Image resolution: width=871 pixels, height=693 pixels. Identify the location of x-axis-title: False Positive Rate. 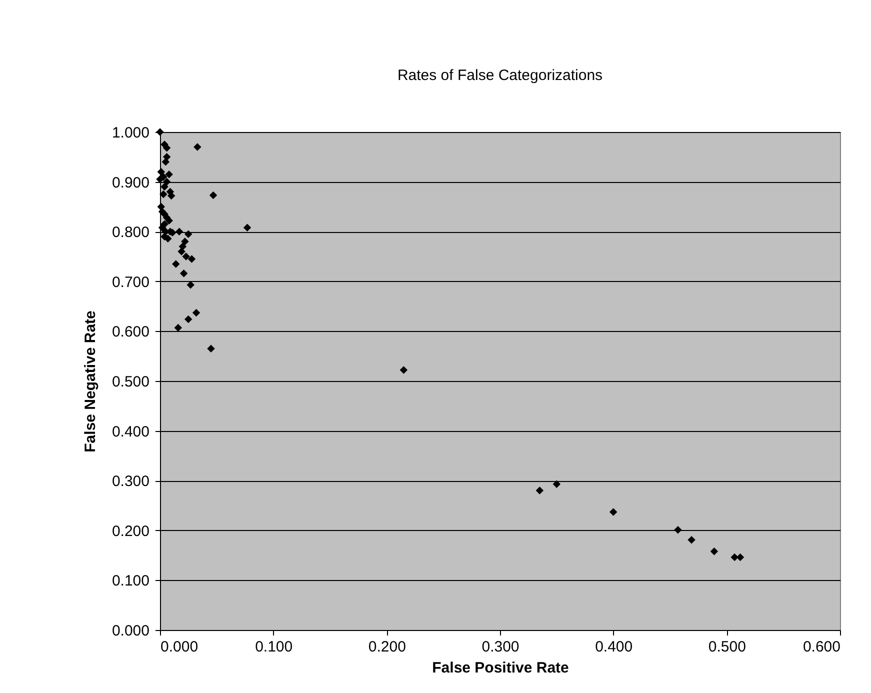
(500, 668).